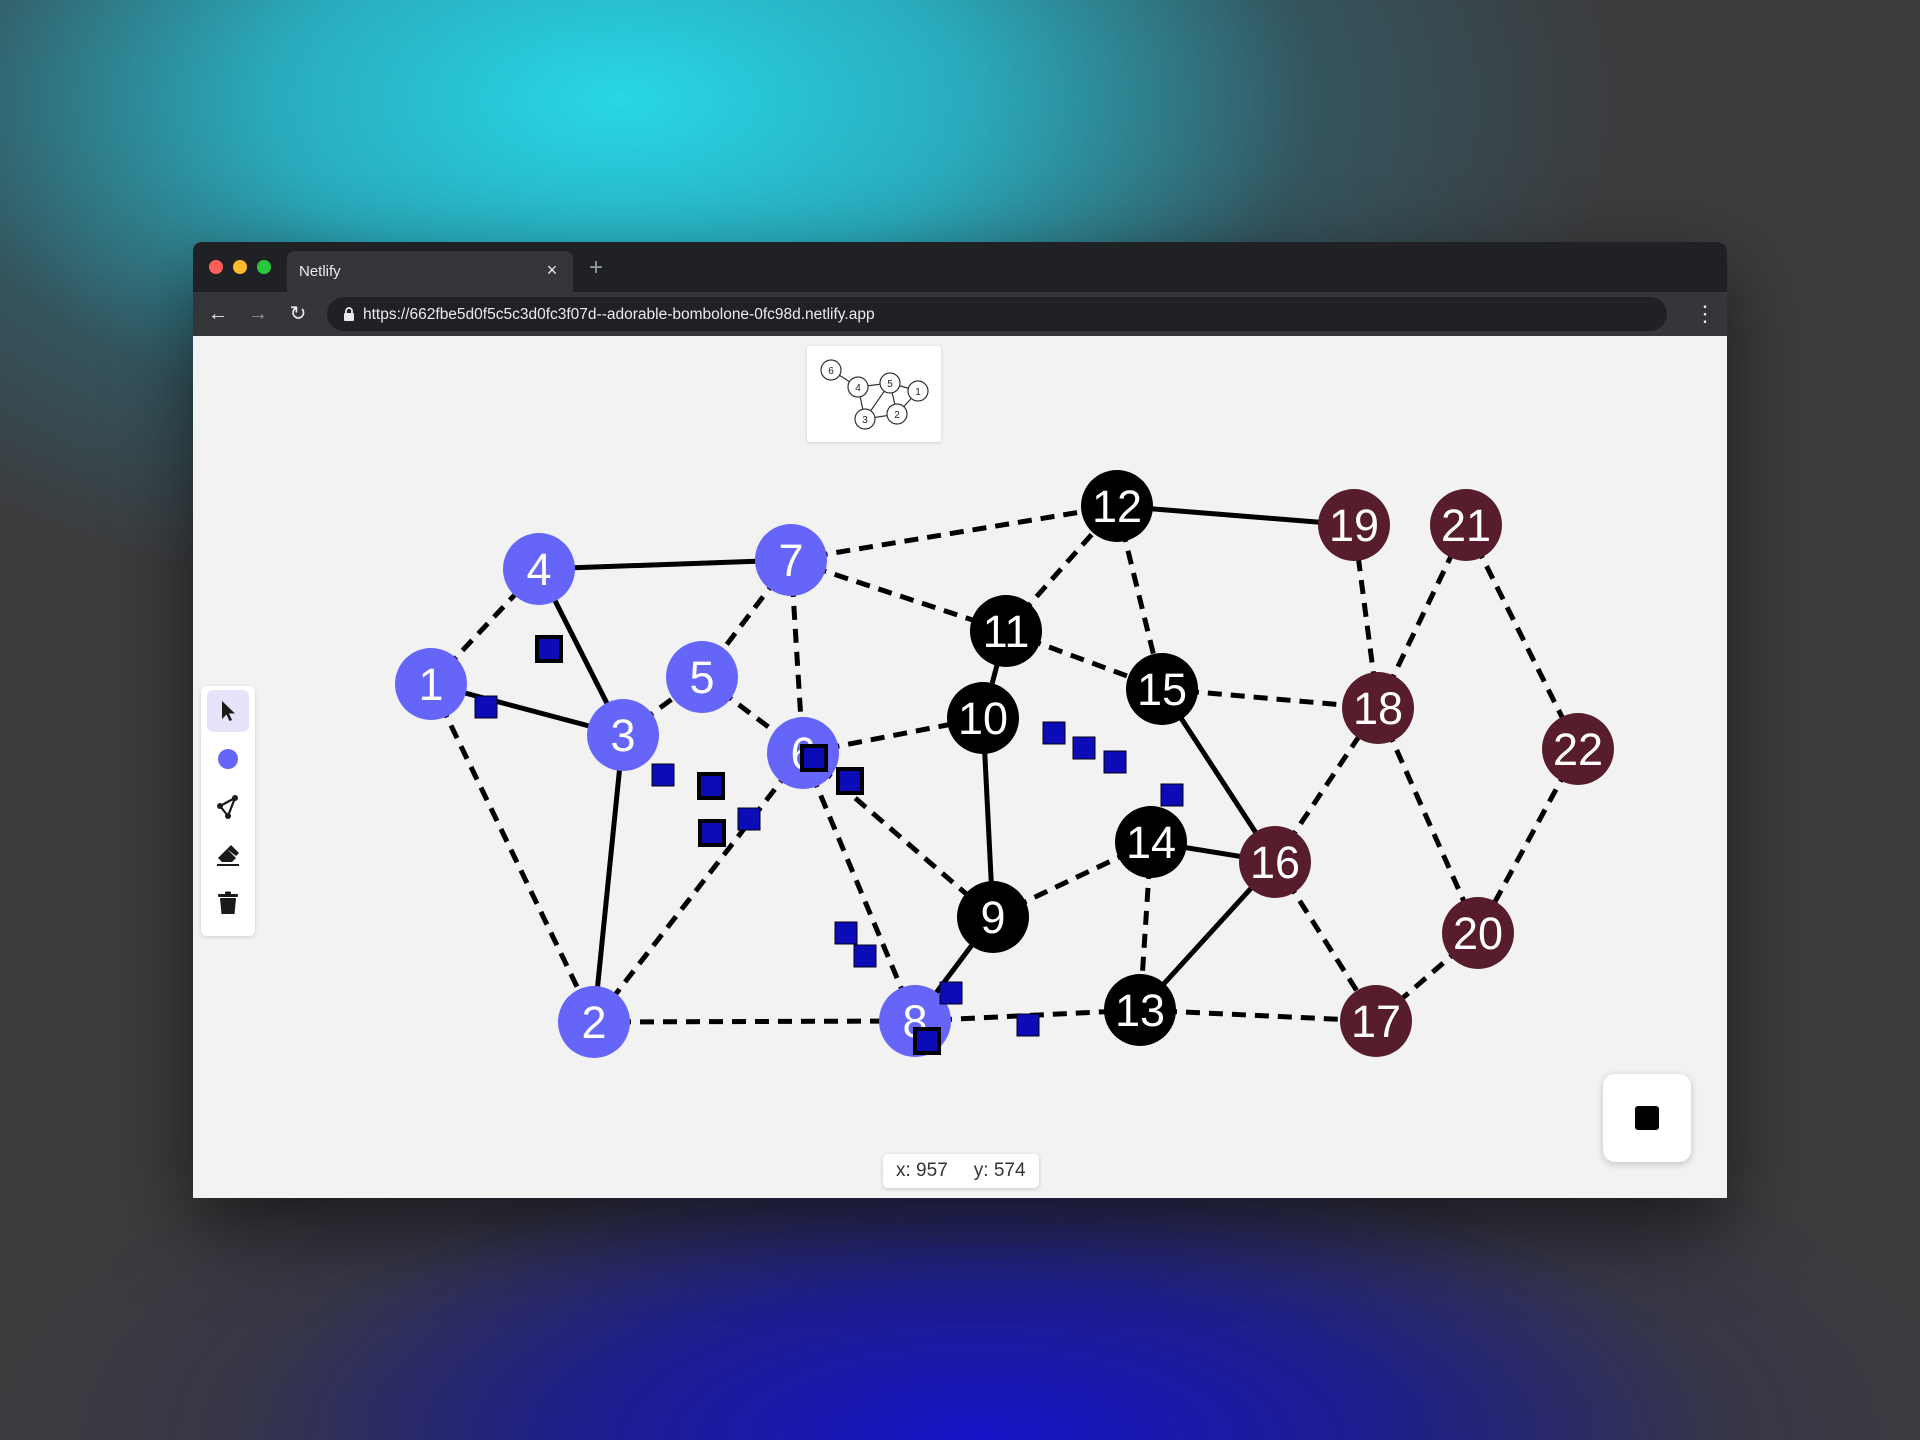 This screenshot has width=1920, height=1440. I want to click on node-label: 17, so click(1376, 1021).